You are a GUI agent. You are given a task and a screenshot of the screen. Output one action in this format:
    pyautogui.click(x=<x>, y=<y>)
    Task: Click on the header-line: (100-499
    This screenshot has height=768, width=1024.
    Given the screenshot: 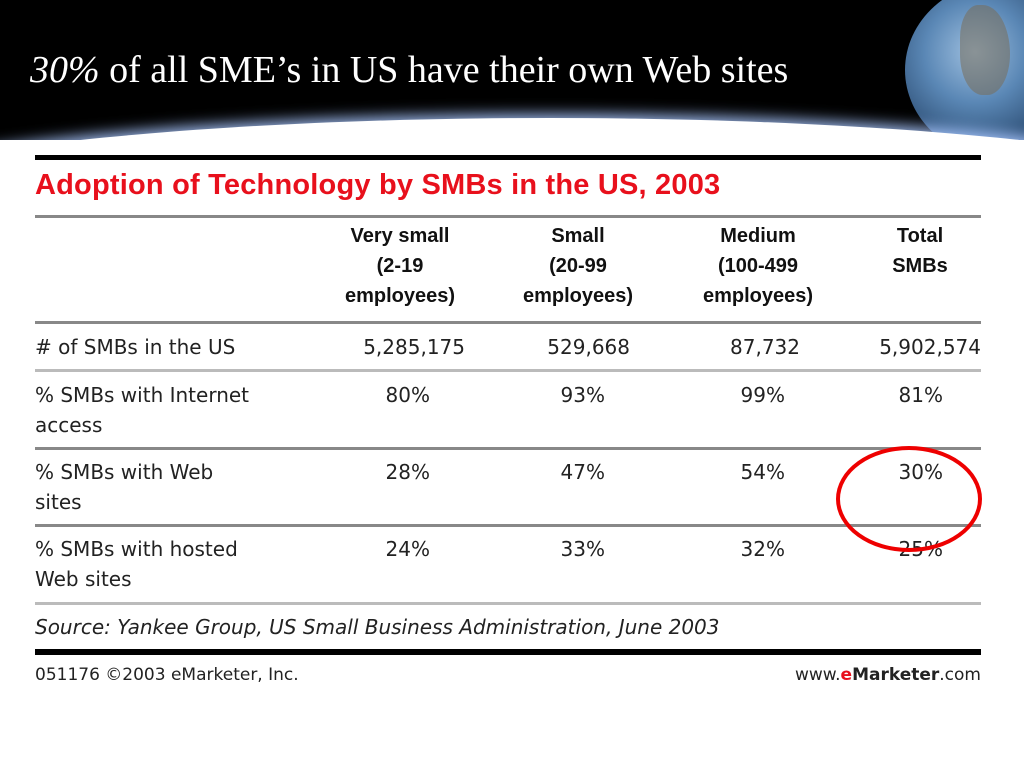 What is the action you would take?
    pyautogui.click(x=758, y=266)
    